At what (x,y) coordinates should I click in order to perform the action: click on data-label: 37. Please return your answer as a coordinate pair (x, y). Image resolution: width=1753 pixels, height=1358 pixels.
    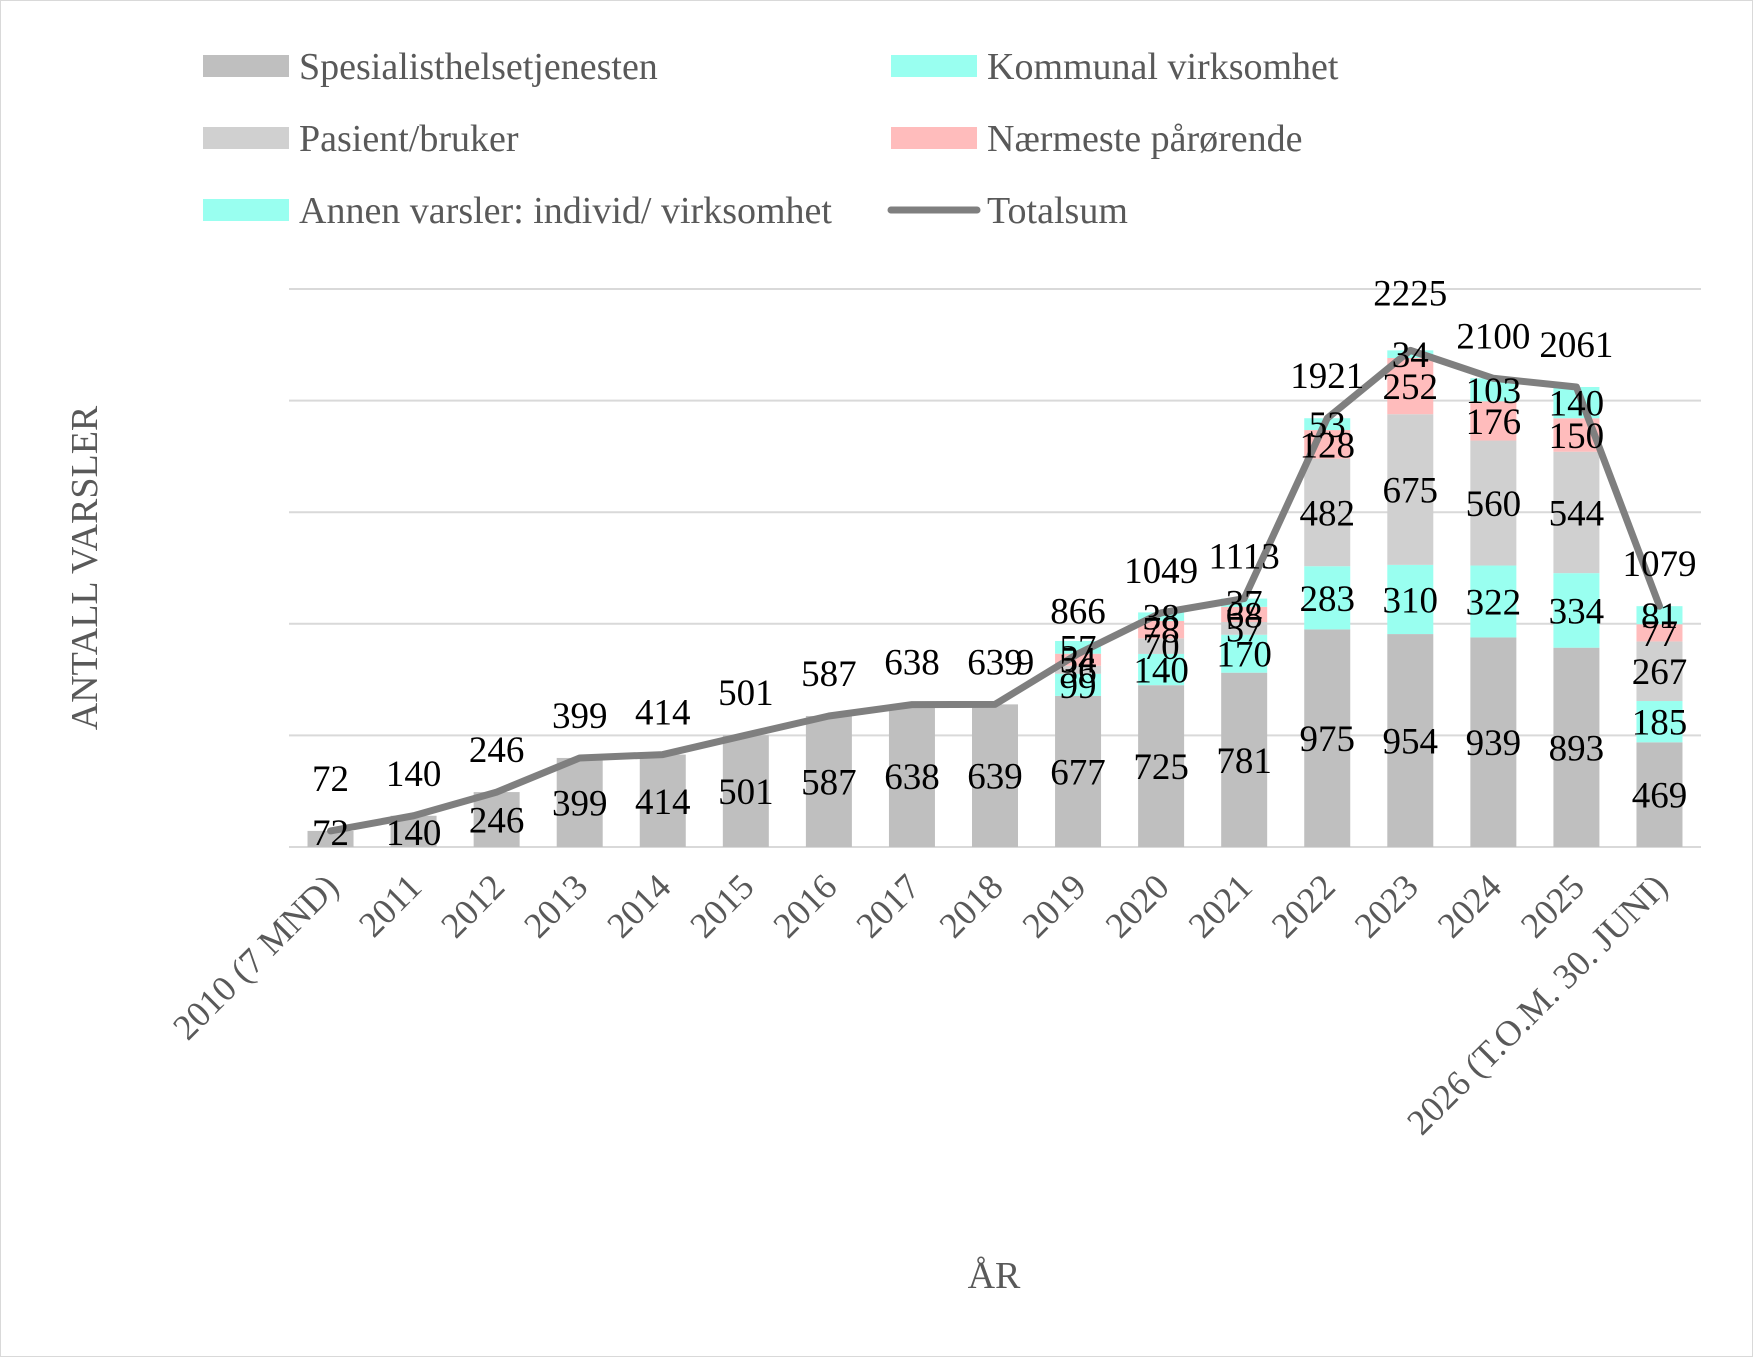
    Looking at the image, I should click on (1244, 604).